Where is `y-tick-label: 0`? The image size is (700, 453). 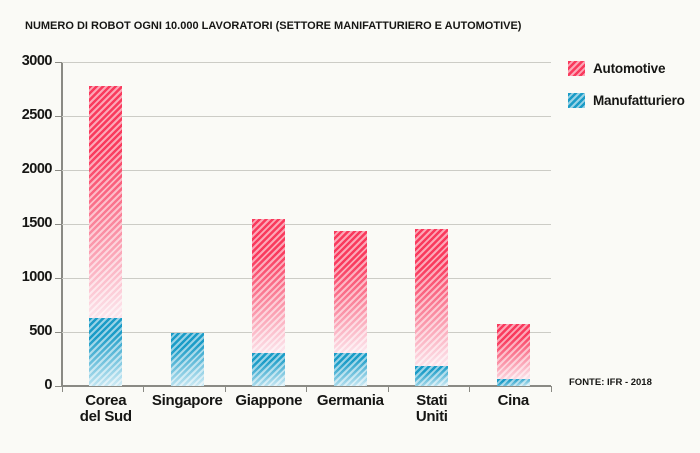
y-tick-label: 0 is located at coordinates (48, 385).